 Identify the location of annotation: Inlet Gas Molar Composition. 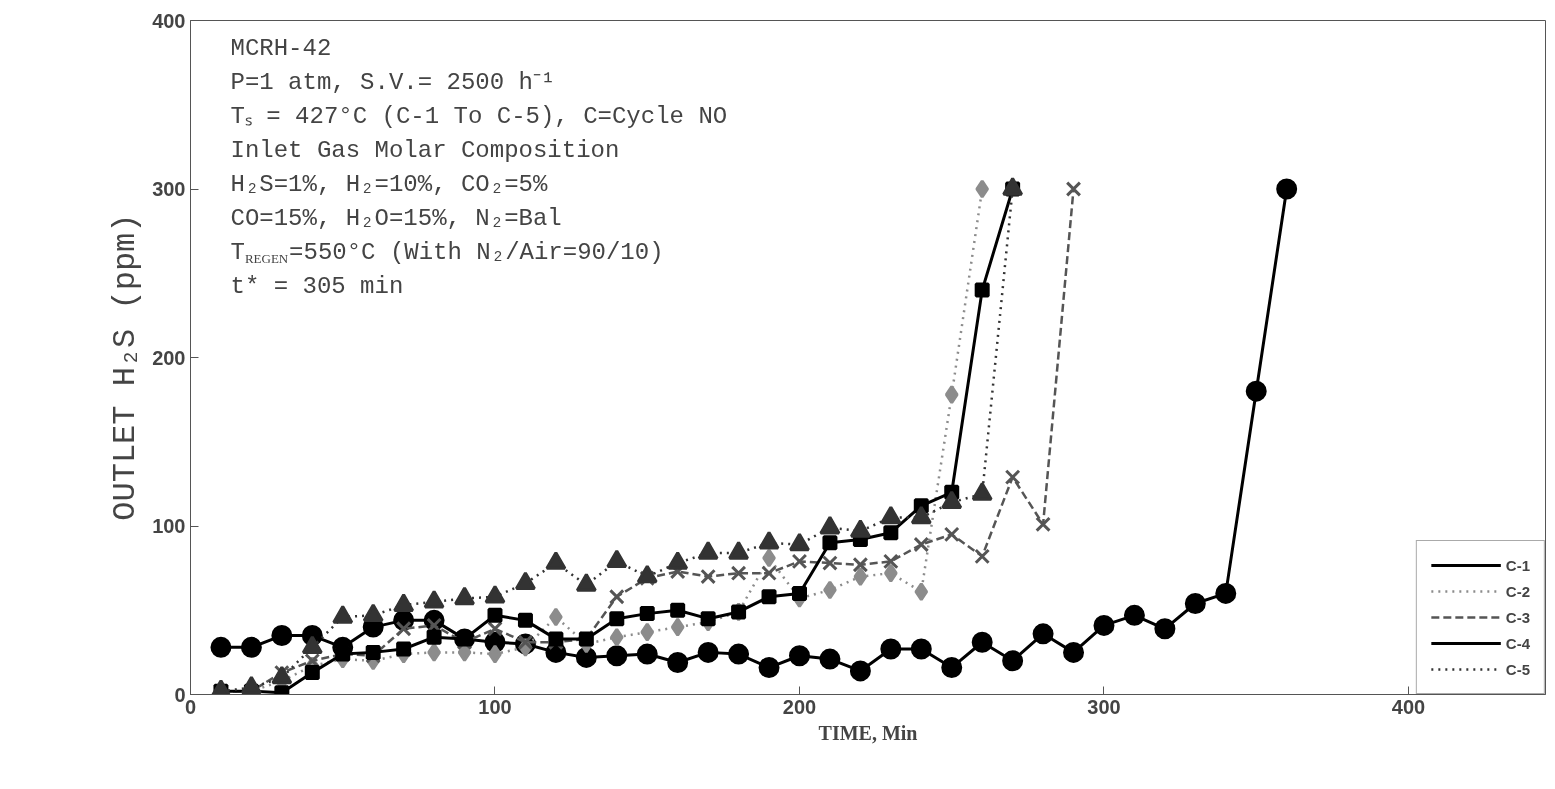
(425, 150).